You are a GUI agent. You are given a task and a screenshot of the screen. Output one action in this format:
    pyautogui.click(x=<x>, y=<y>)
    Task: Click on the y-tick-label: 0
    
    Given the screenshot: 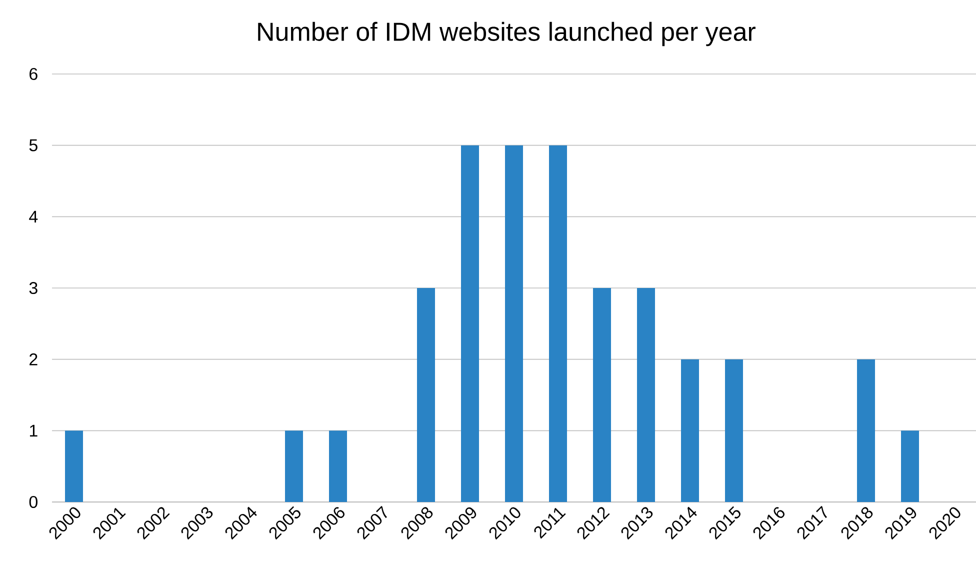 What is the action you would take?
    pyautogui.click(x=33, y=502)
    